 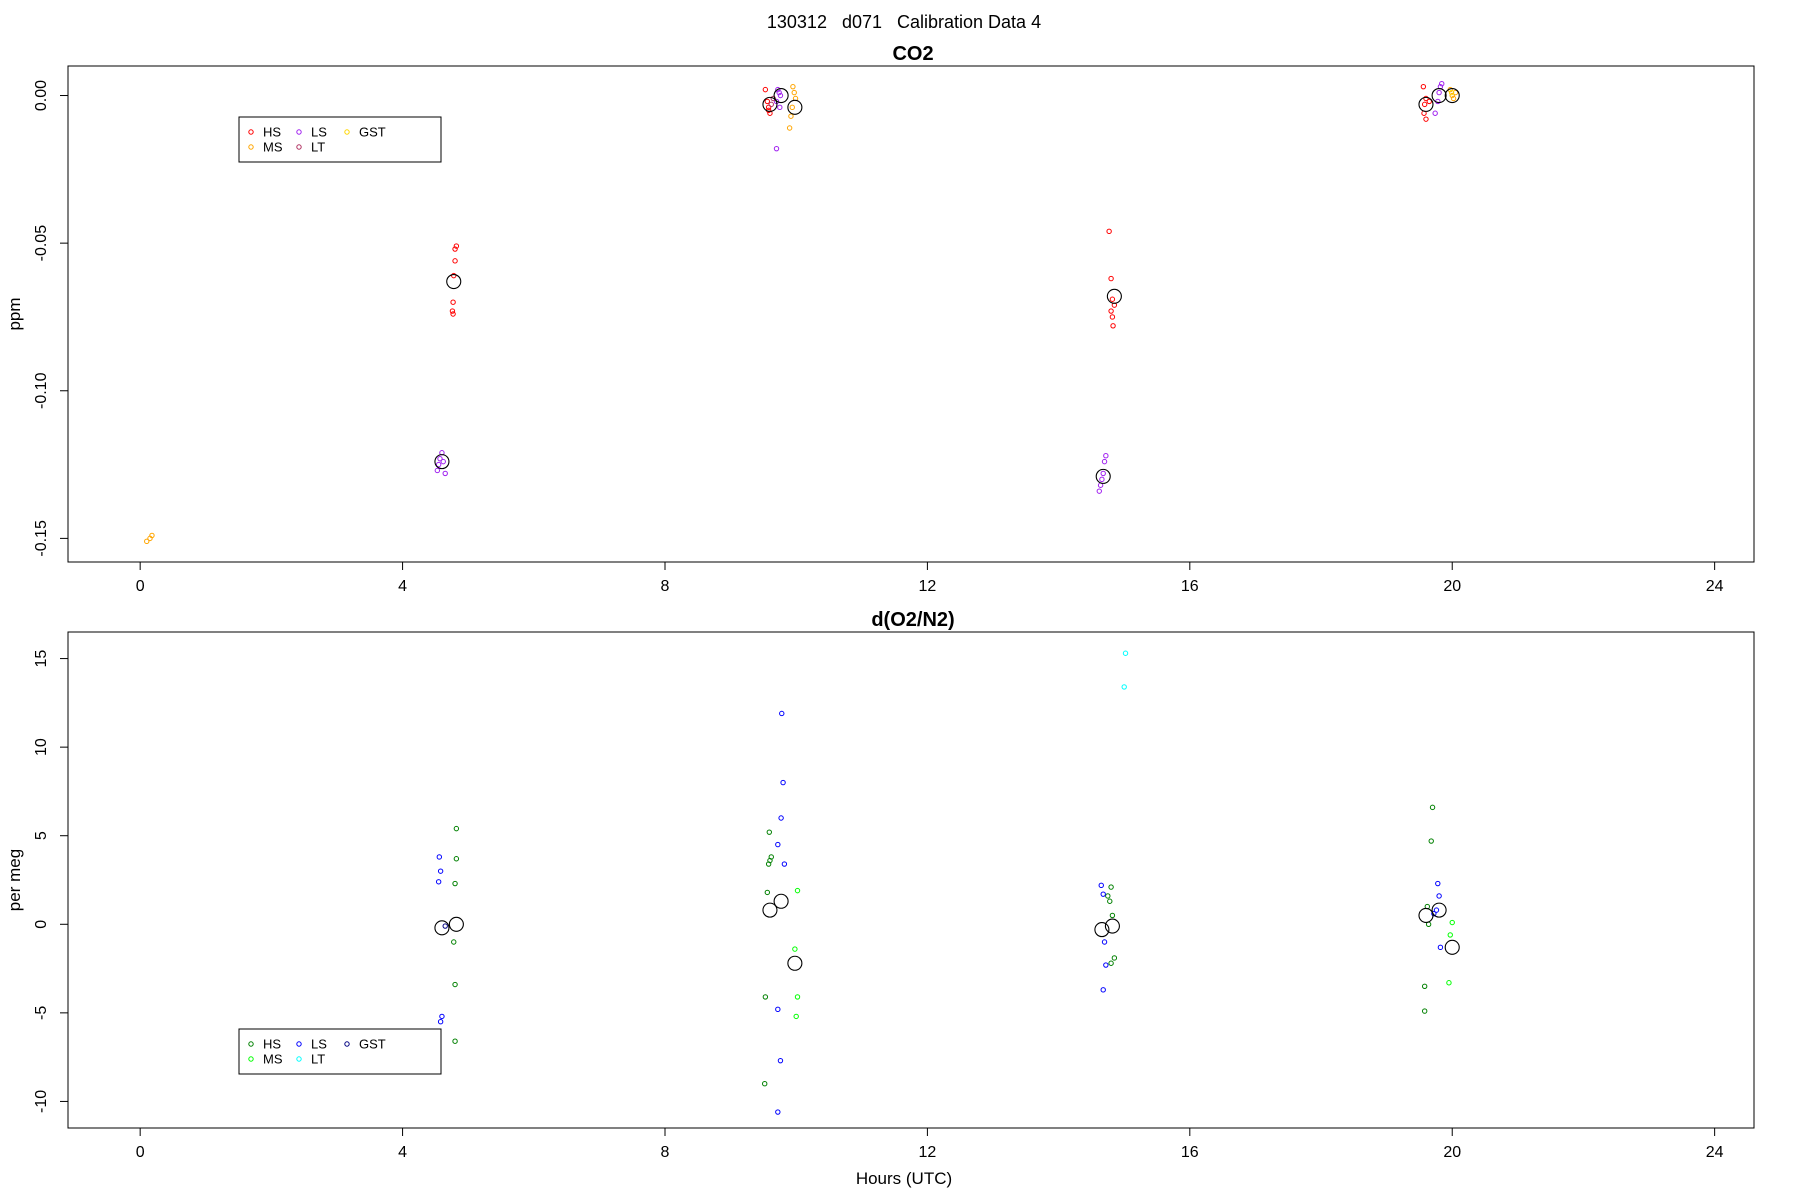 What do you see at coordinates (140, 586) in the screenshot?
I see `co2-x-tick-label: 0` at bounding box center [140, 586].